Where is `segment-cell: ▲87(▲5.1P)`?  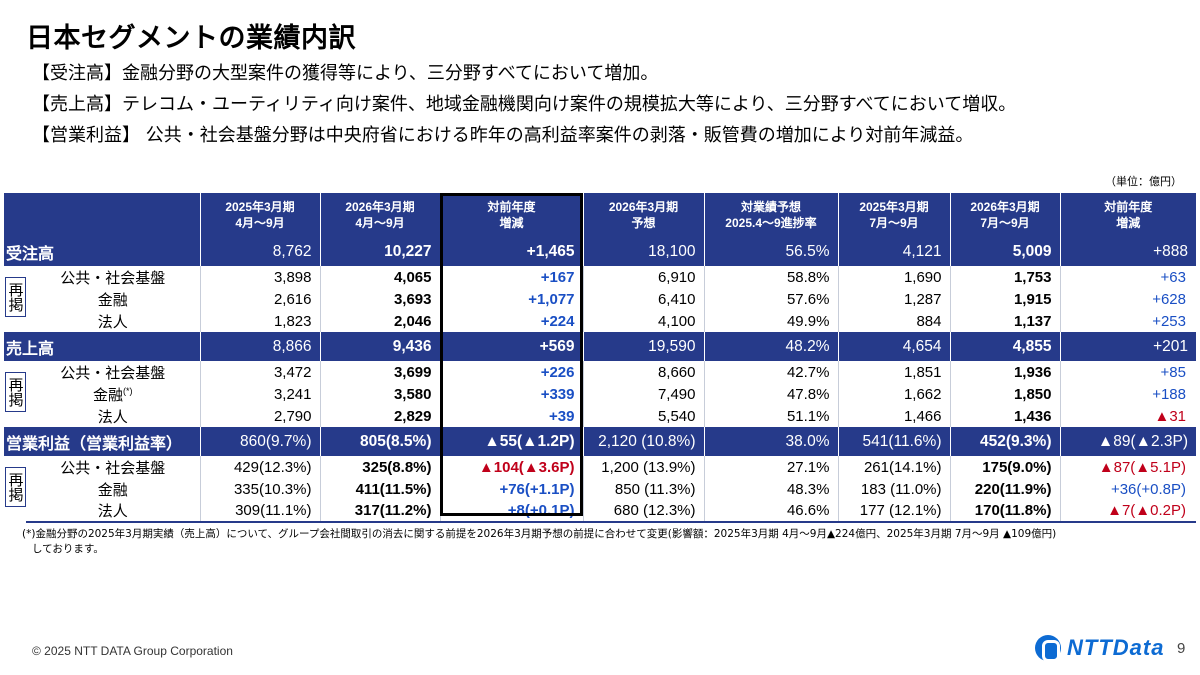 segment-cell: ▲87(▲5.1P) is located at coordinates (1127, 467).